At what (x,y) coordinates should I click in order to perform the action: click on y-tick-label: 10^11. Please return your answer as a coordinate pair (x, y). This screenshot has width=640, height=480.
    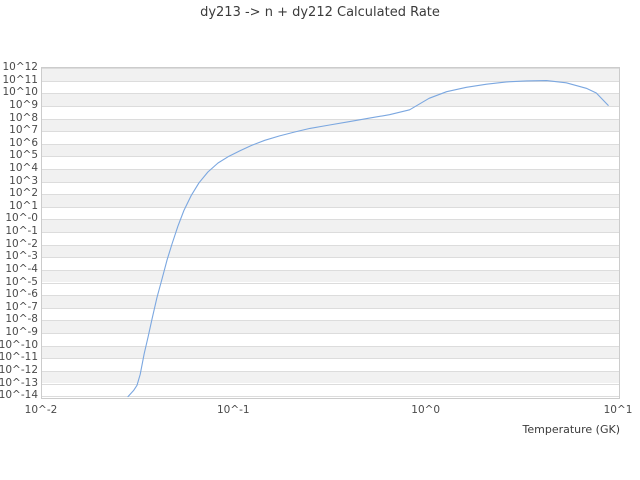
    Looking at the image, I should click on (20, 79).